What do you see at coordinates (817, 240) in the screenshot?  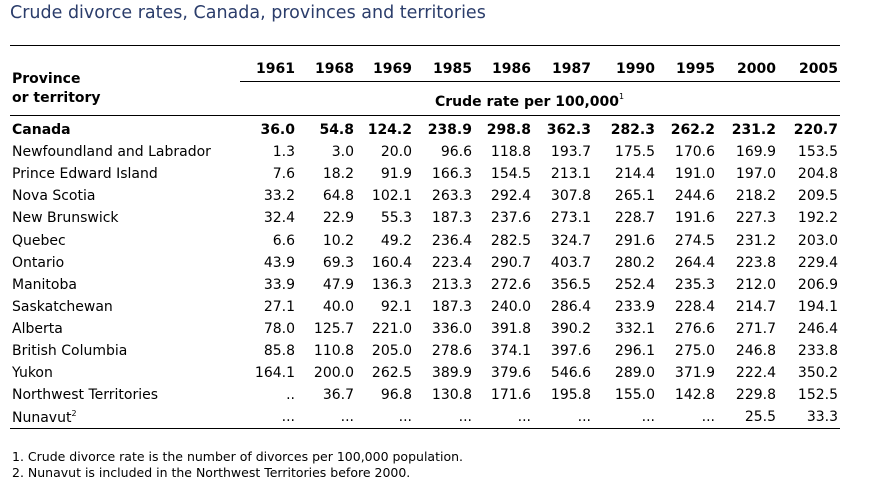 I see `table-cell: 203.0` at bounding box center [817, 240].